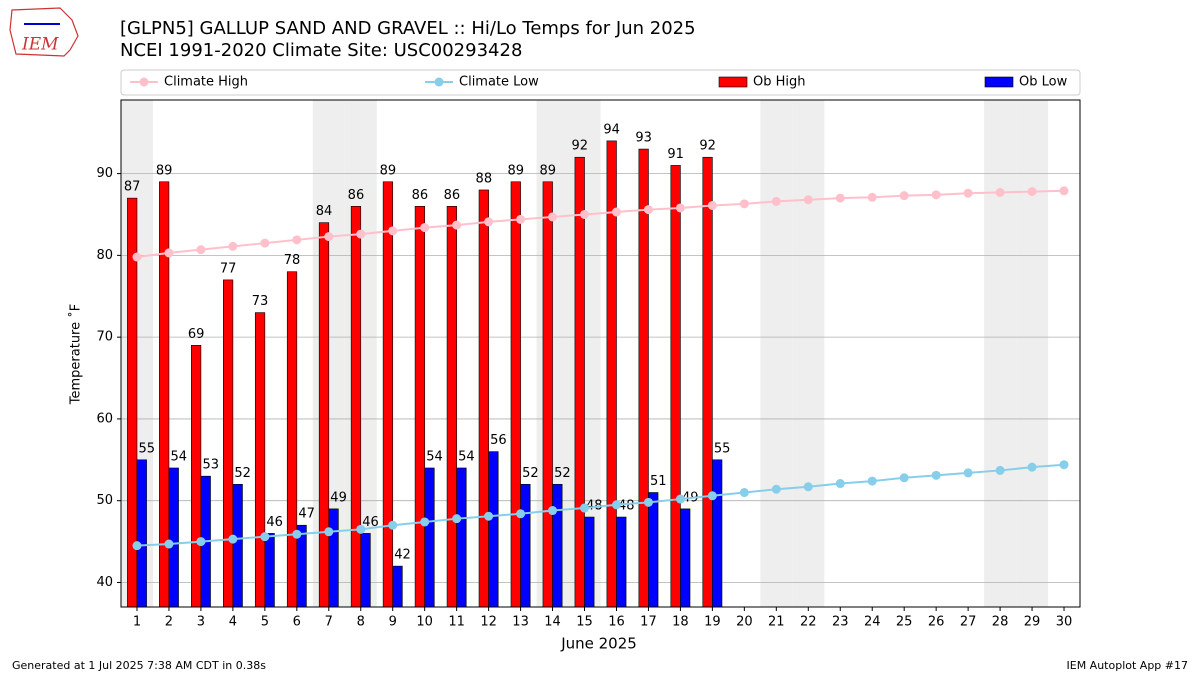  Describe the element at coordinates (228, 268) in the screenshot. I see `data-label: 77` at that location.